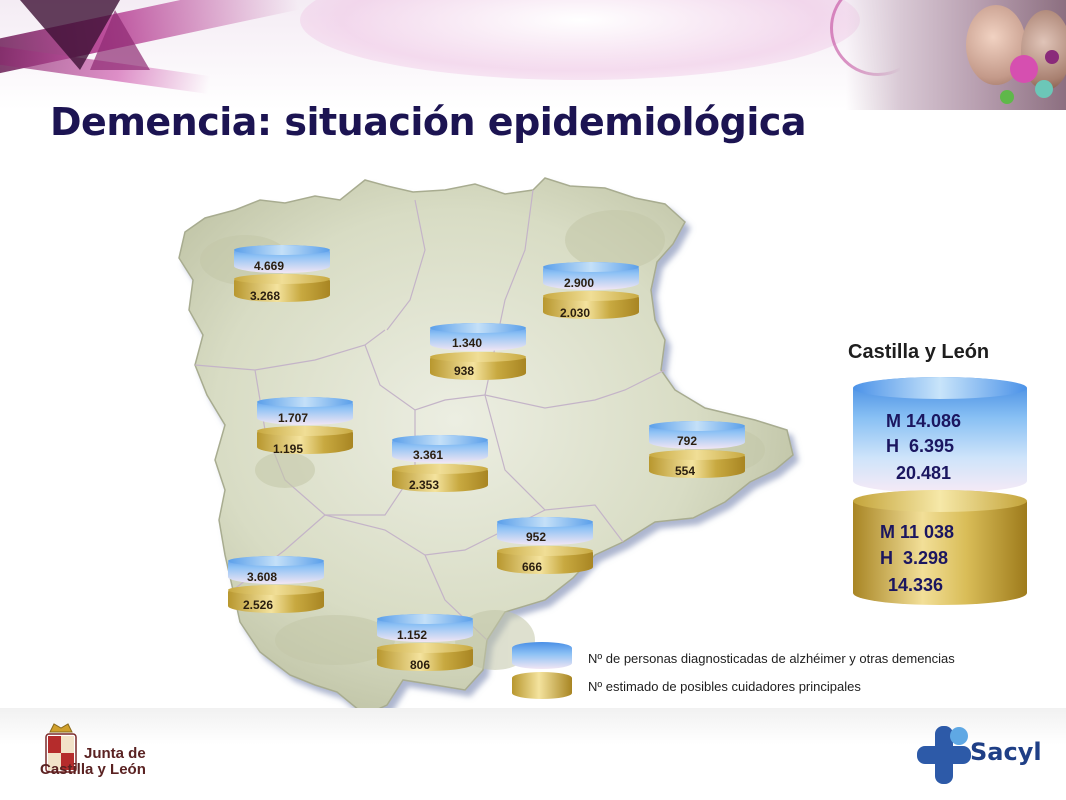  What do you see at coordinates (916, 585) in the screenshot?
I see `caregivers-total: 14.336` at bounding box center [916, 585].